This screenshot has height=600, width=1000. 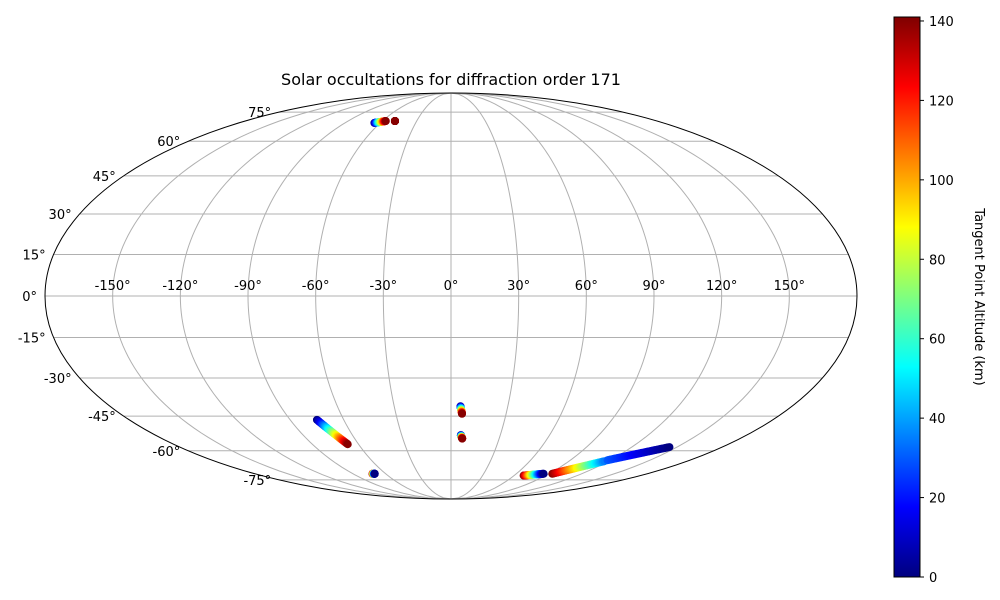 I want to click on latitude-tick-label: -45°, so click(x=102, y=417).